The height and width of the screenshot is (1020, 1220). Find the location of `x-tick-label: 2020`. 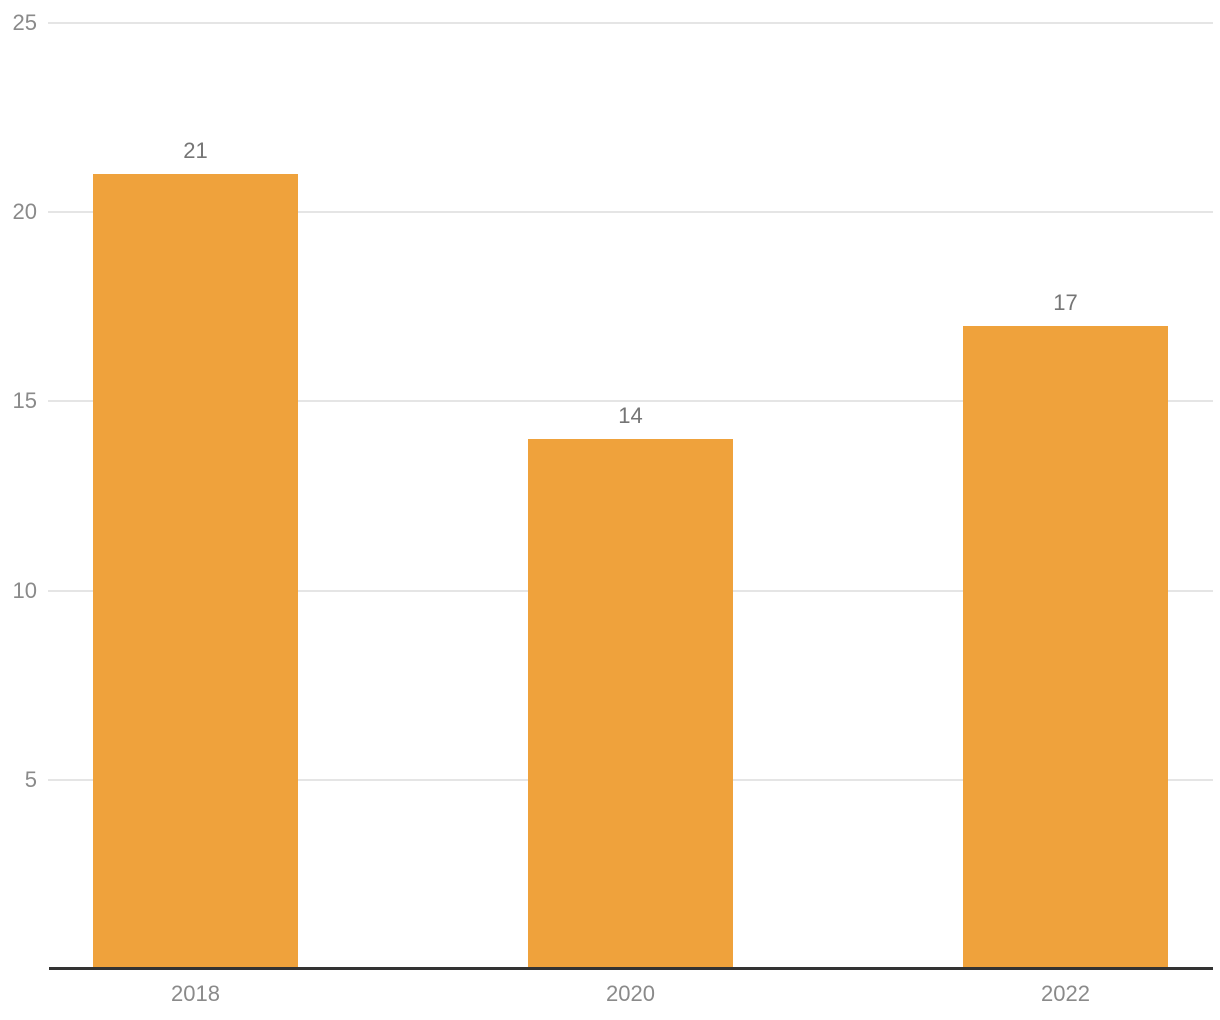

x-tick-label: 2020 is located at coordinates (630, 993).